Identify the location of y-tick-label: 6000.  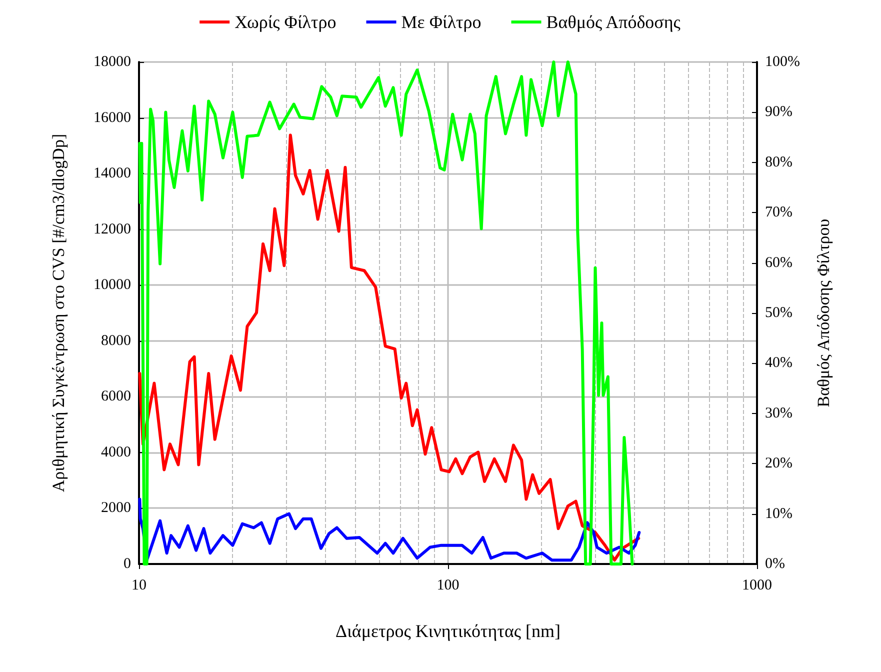
(116, 396).